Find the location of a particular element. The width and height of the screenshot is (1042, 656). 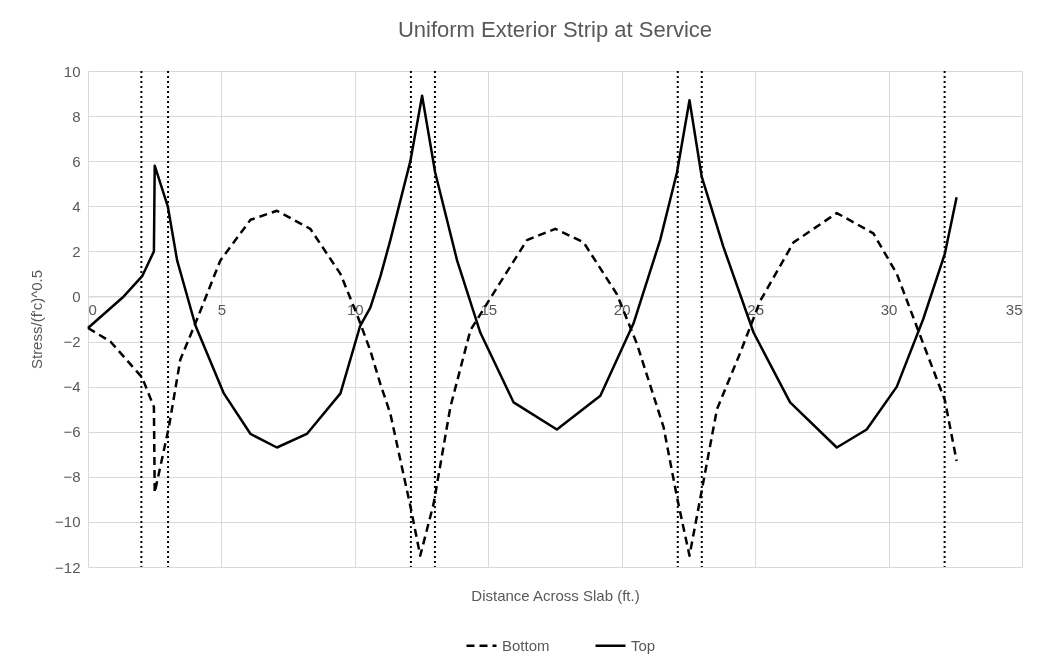

legend-label: Bottom is located at coordinates (526, 645).